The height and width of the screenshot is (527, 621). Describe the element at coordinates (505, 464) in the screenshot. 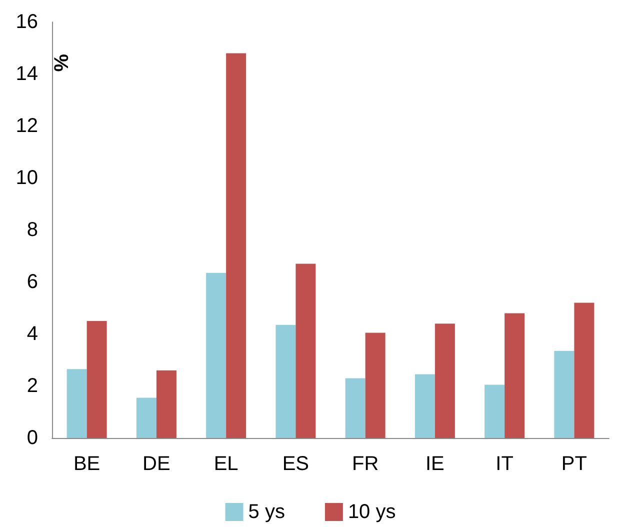

I see `x-tick-label: IT` at that location.